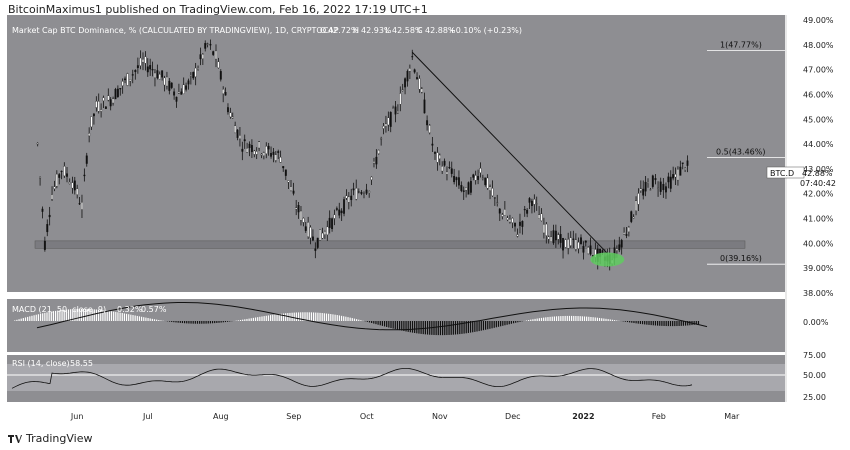 The width and height of the screenshot is (850, 450). What do you see at coordinates (405, 416) in the screenshot?
I see `time-axis: Jun Jul Aug Sep Oct Nov Dec 2022 Feb Mar` at bounding box center [405, 416].